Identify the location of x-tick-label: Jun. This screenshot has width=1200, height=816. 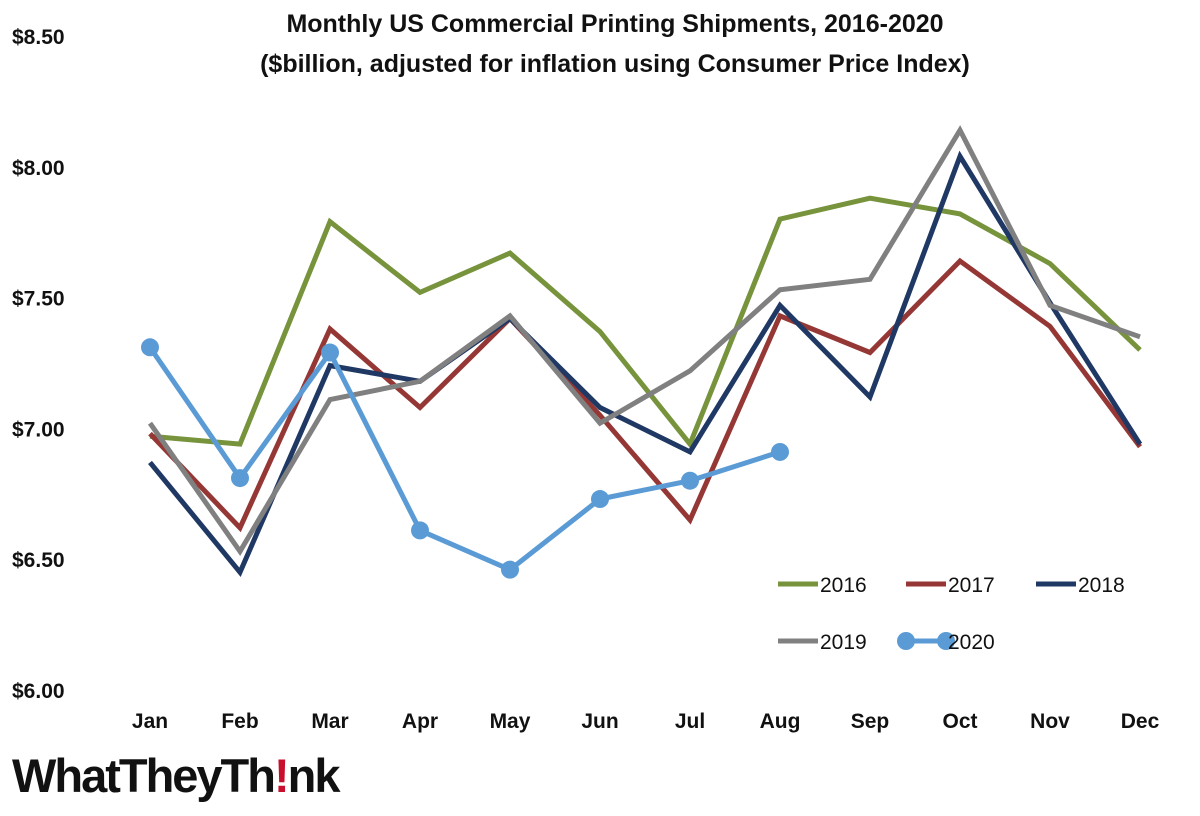
(599, 721).